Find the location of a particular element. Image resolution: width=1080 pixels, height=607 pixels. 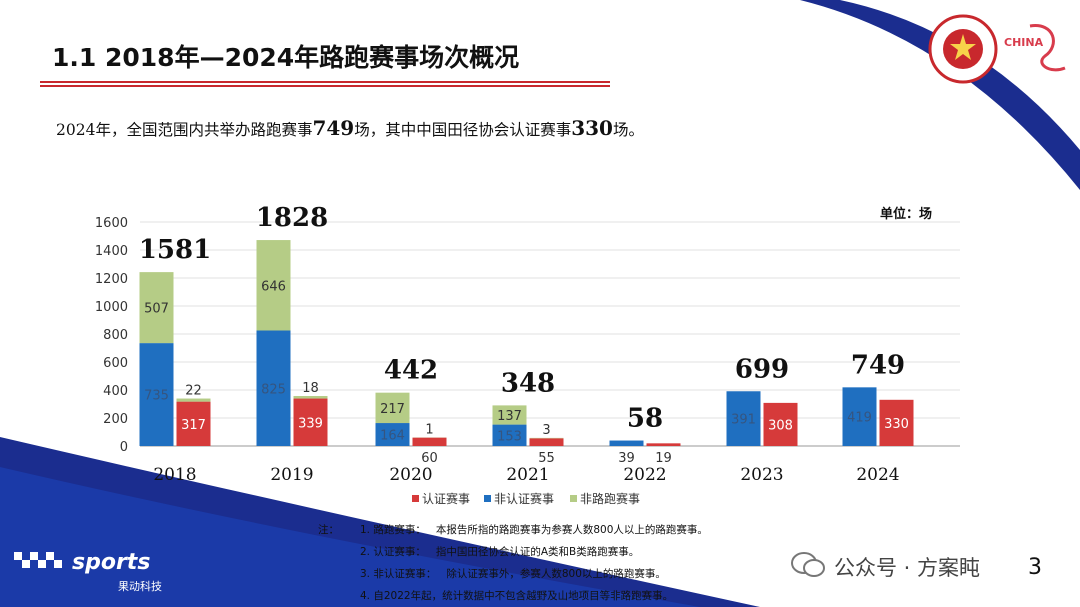

page-number: 3 is located at coordinates (1035, 567).